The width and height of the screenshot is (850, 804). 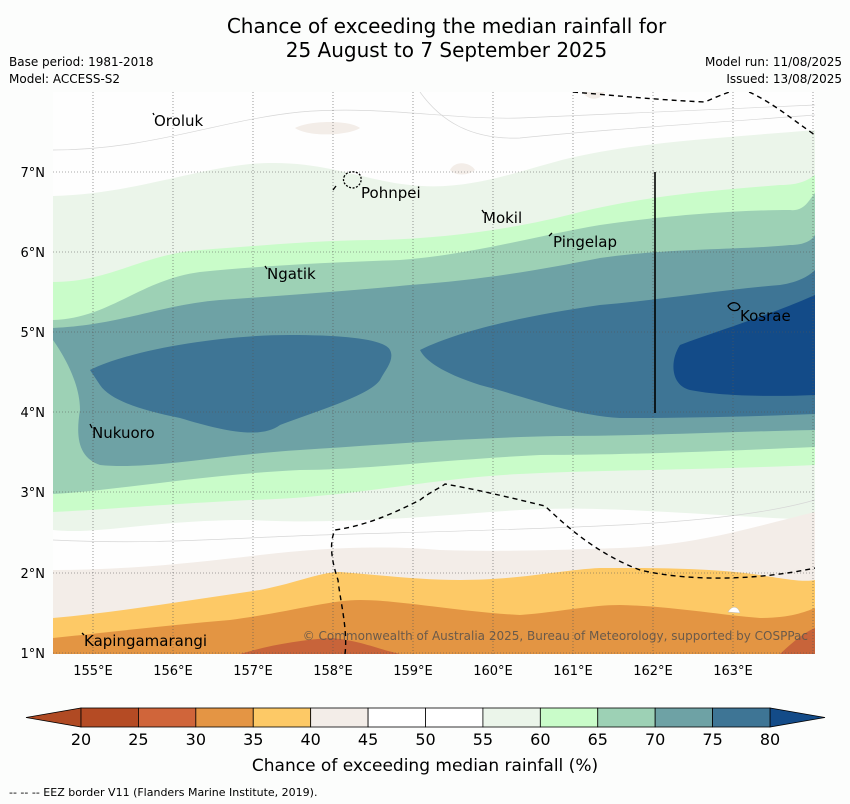 What do you see at coordinates (33, 253) in the screenshot?
I see `y-tick: 6°N` at bounding box center [33, 253].